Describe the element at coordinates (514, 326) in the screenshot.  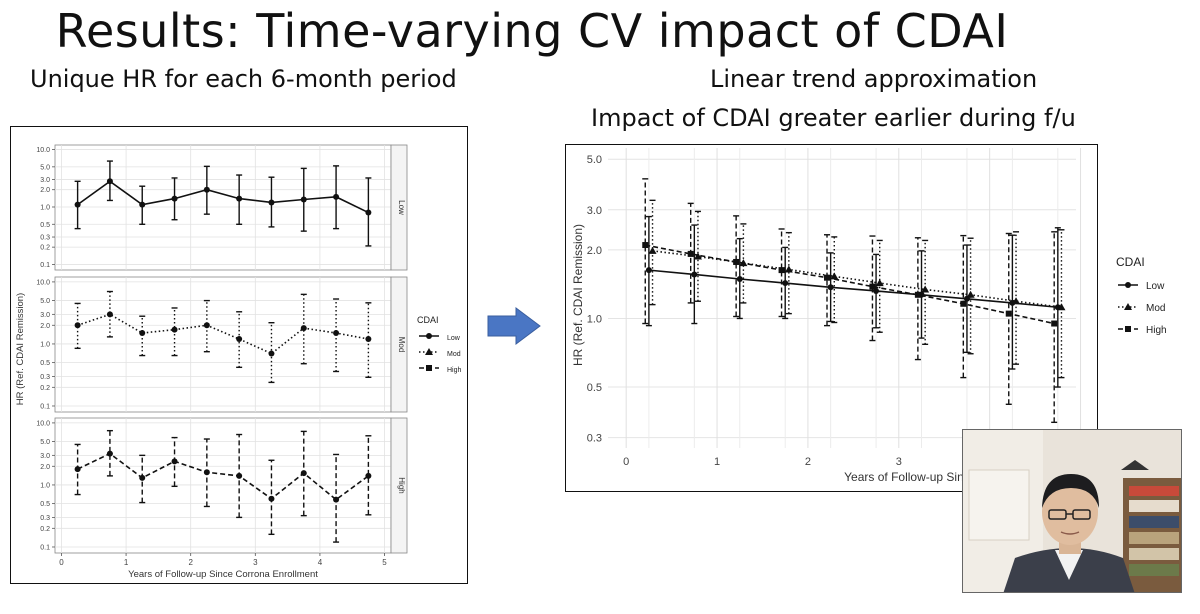
I see `right-arrow-icon` at that location.